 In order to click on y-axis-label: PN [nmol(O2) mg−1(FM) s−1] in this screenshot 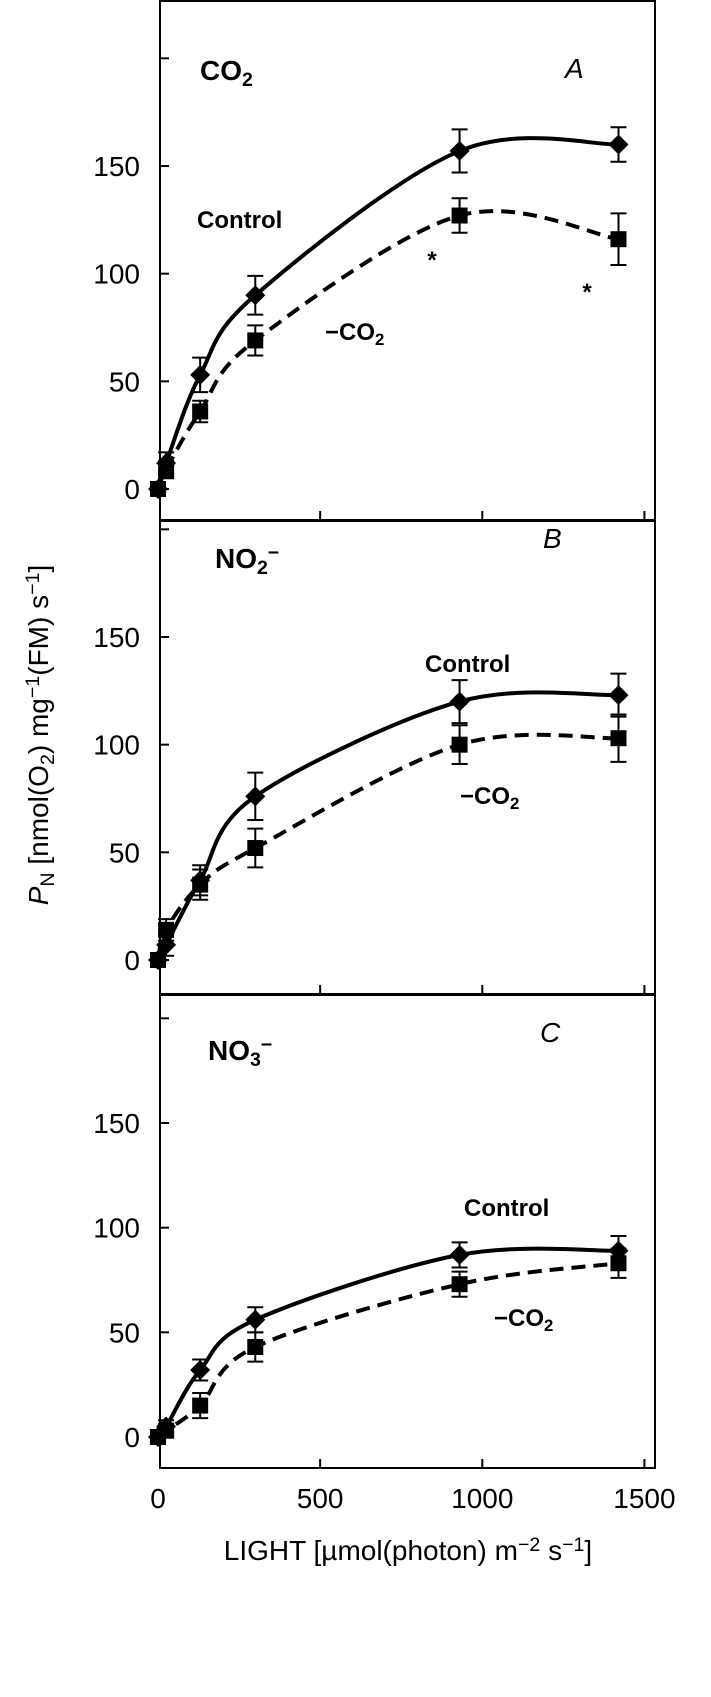, I will do `click(40, 735)`.